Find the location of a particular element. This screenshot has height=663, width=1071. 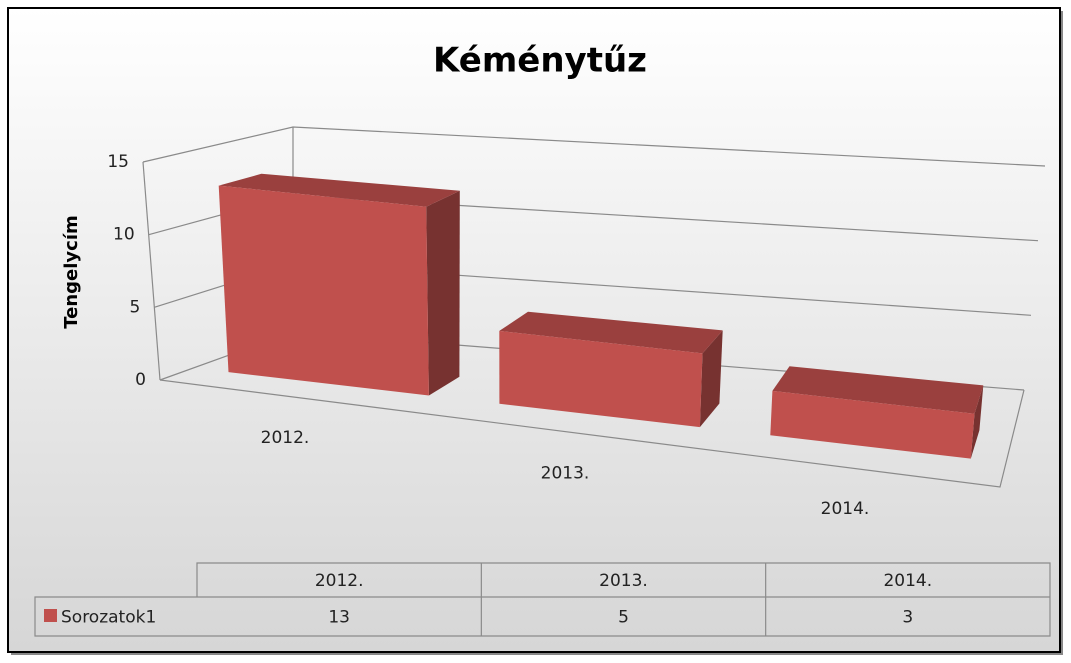

y-tick-label: 5 is located at coordinates (135, 307).